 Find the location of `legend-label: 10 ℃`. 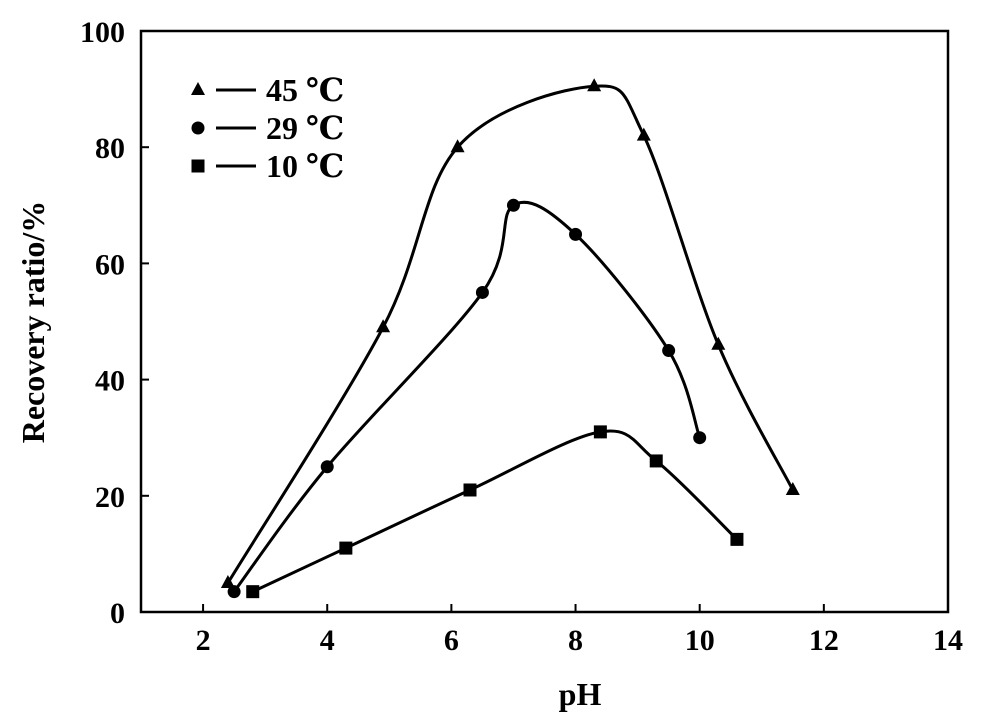

legend-label: 10 ℃ is located at coordinates (305, 166).